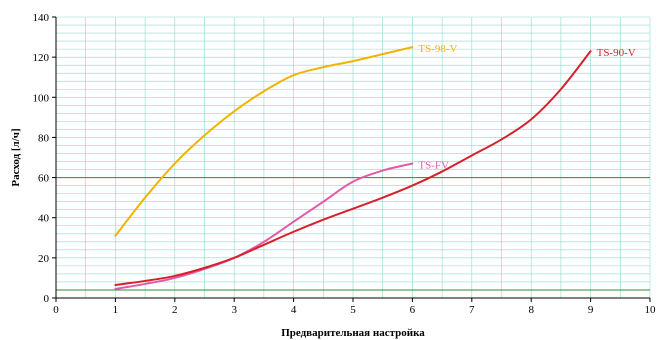 The width and height of the screenshot is (668, 340). What do you see at coordinates (616, 53) in the screenshot?
I see `series-label: TS-90-V` at bounding box center [616, 53].